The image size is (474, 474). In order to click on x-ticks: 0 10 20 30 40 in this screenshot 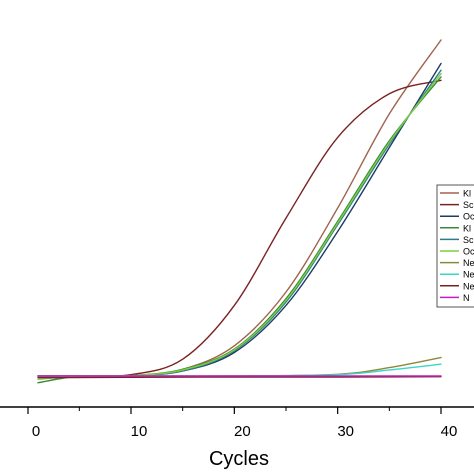, I will do `click(242, 423)`.